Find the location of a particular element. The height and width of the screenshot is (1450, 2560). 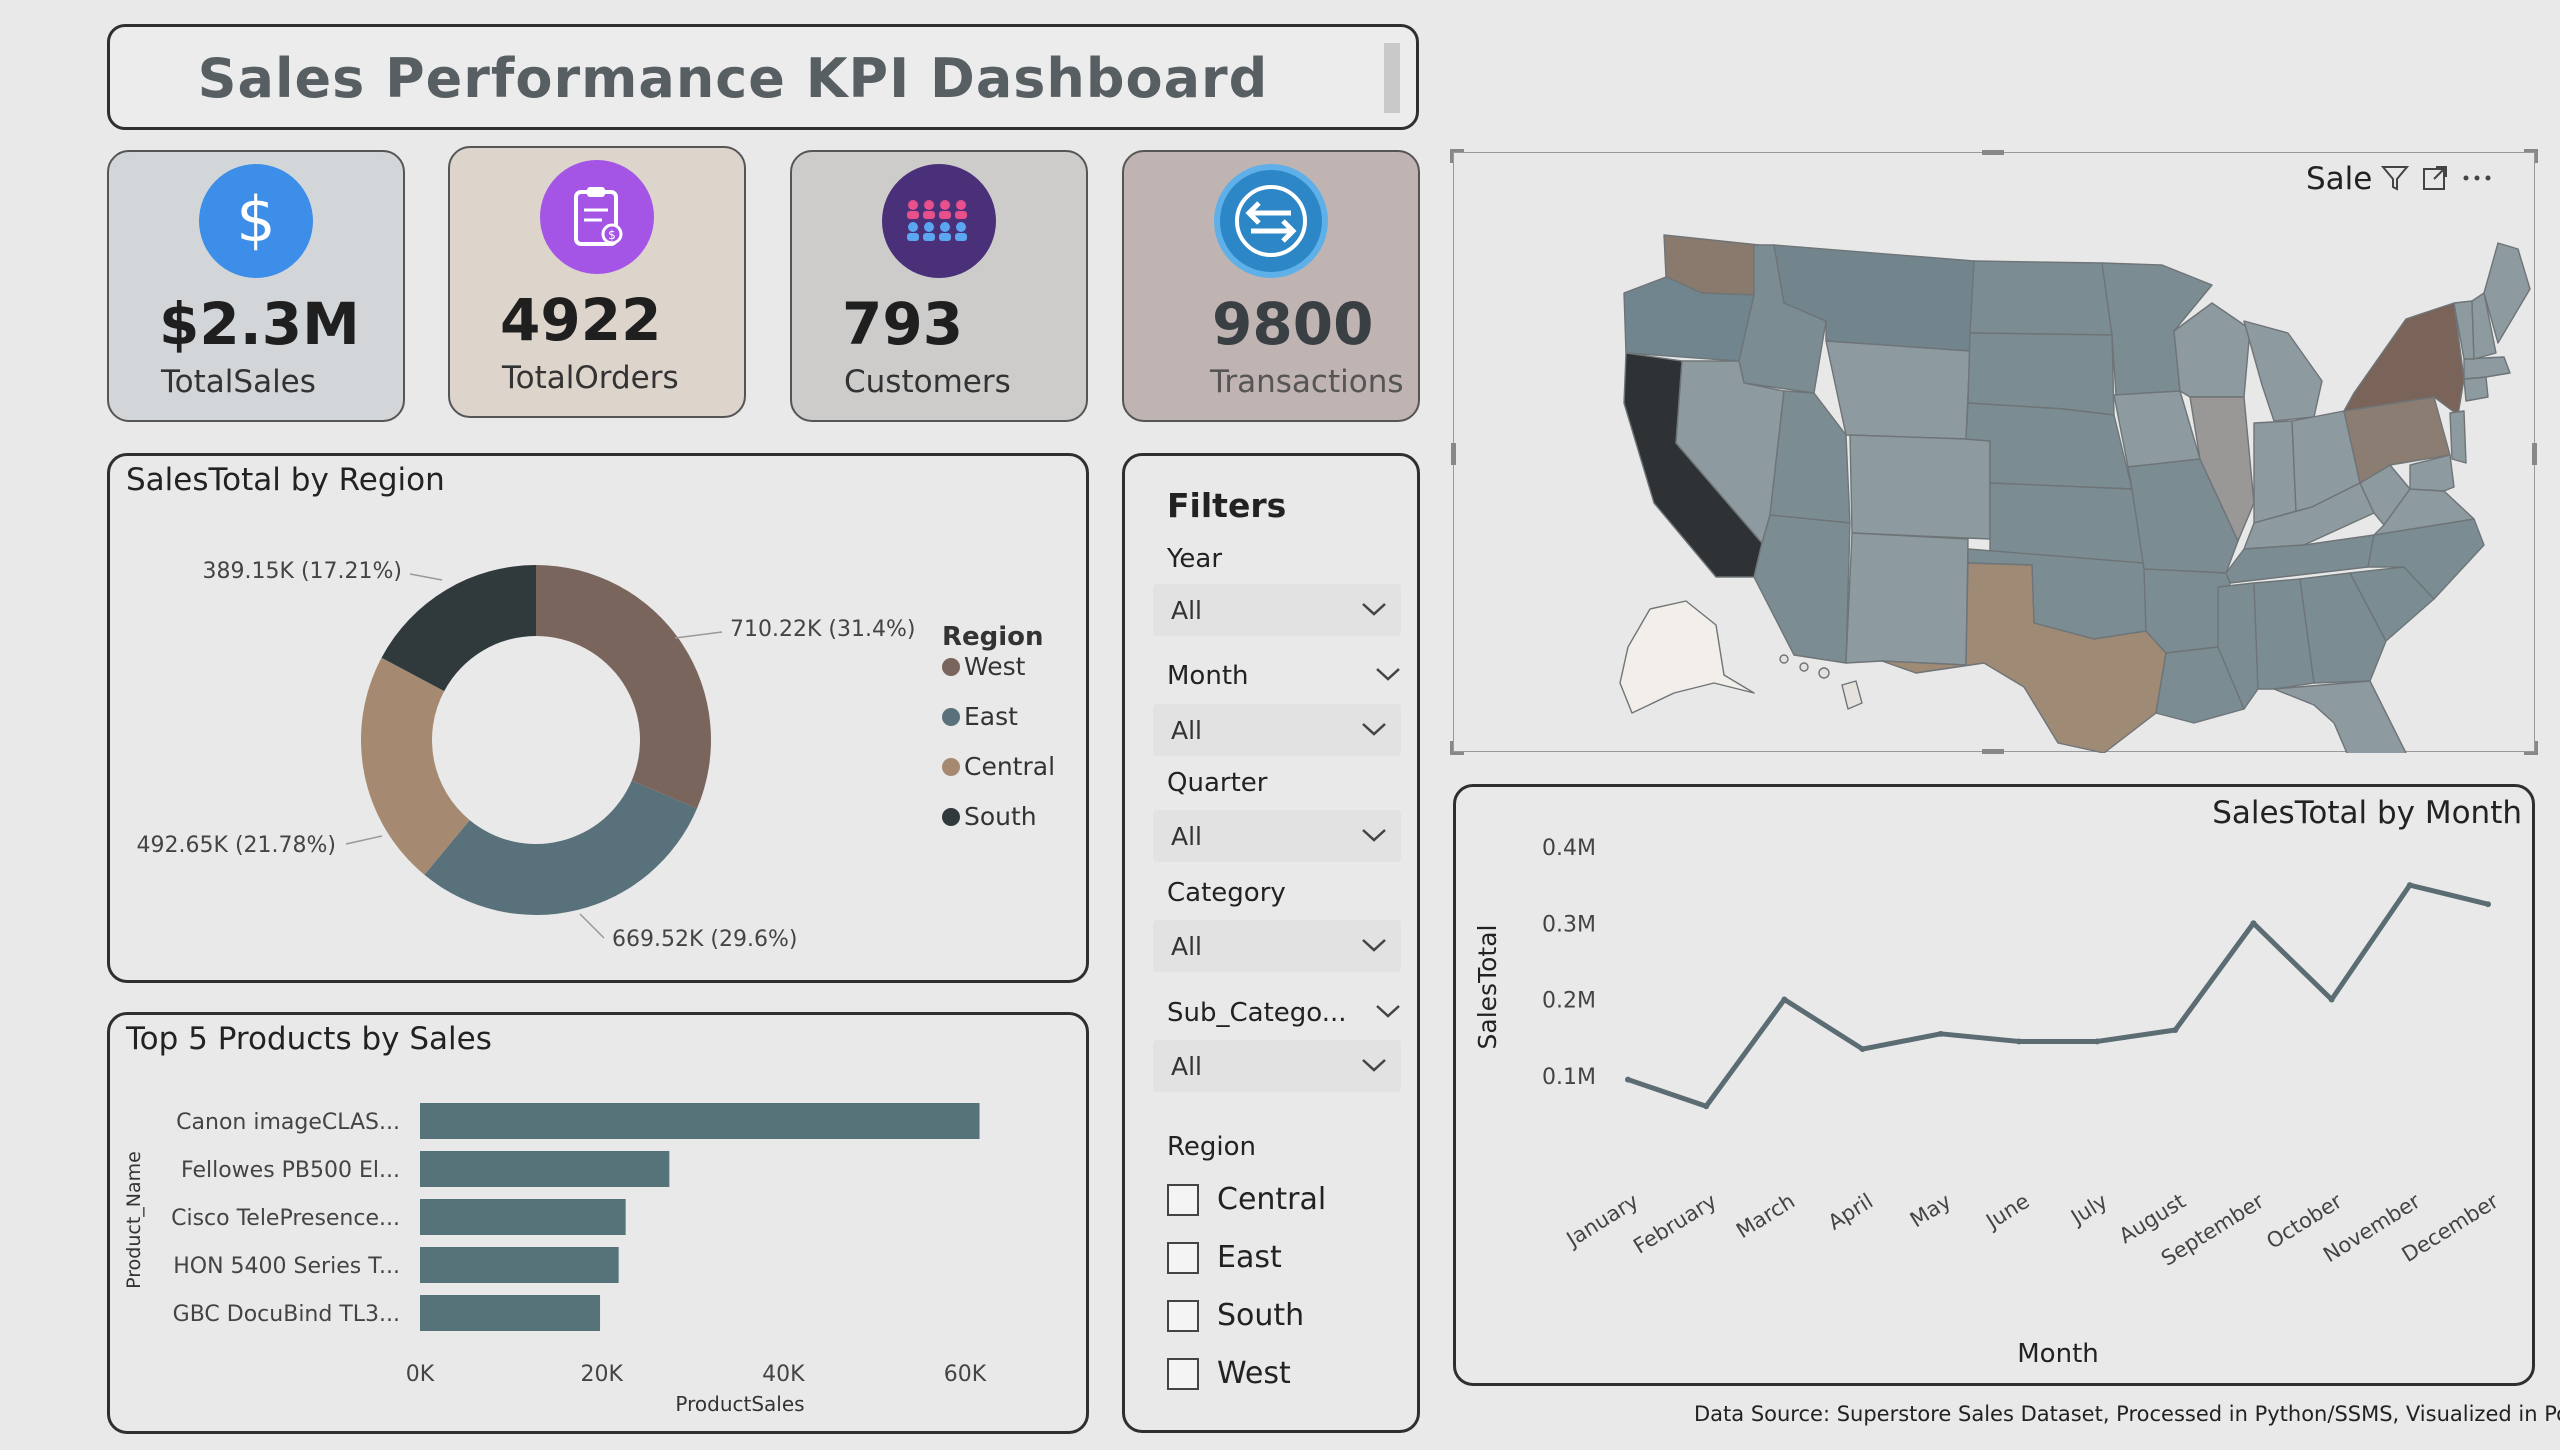

region-checkbox-south: South is located at coordinates (1235, 1315).